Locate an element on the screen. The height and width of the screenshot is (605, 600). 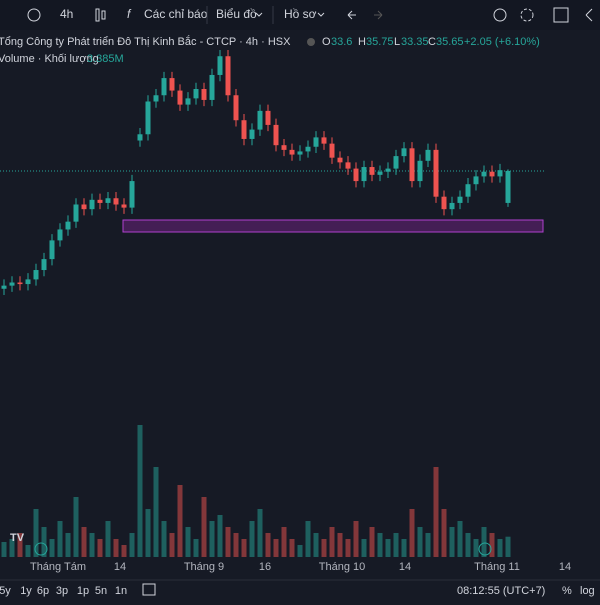
more is located at coordinates (589, 15).